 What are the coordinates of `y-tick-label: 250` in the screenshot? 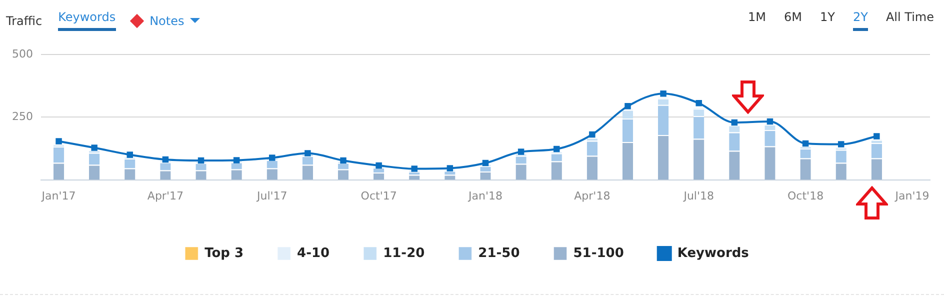 It's located at (22, 117).